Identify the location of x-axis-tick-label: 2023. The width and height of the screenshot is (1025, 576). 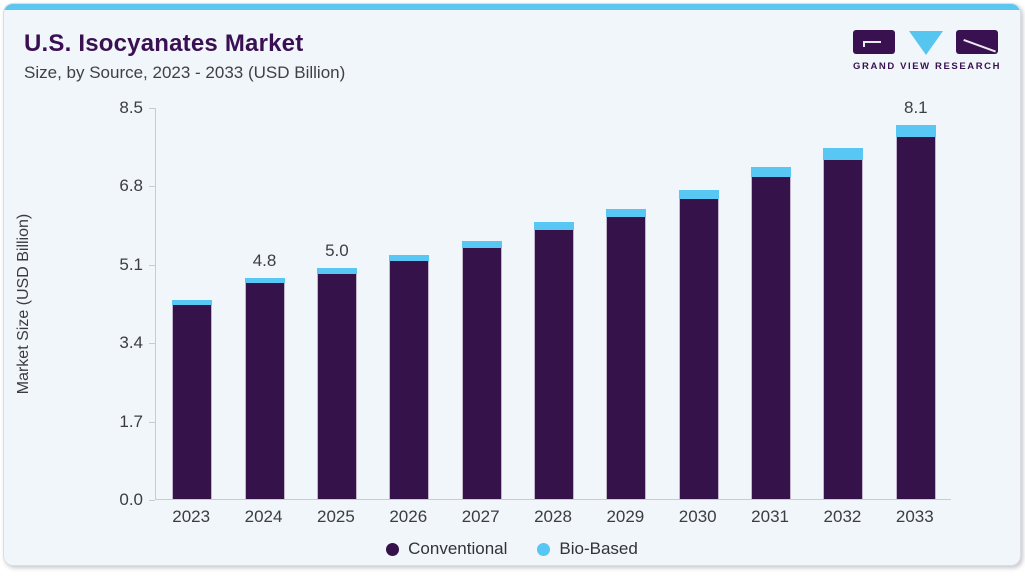
(191, 516).